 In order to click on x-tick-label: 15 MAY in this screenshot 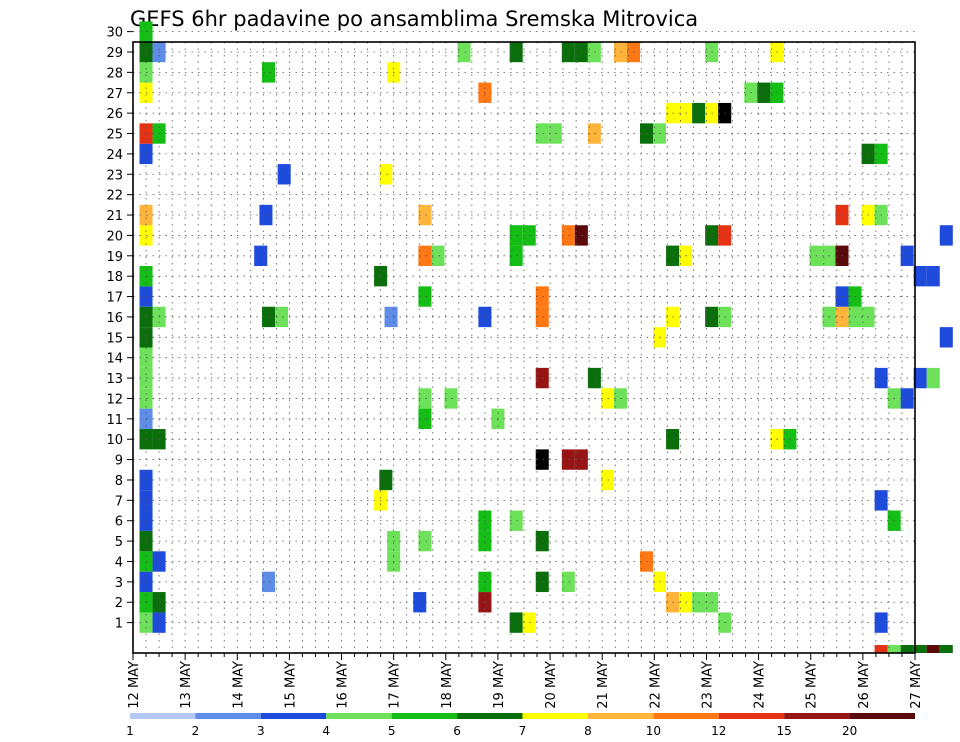, I will do `click(290, 685)`.